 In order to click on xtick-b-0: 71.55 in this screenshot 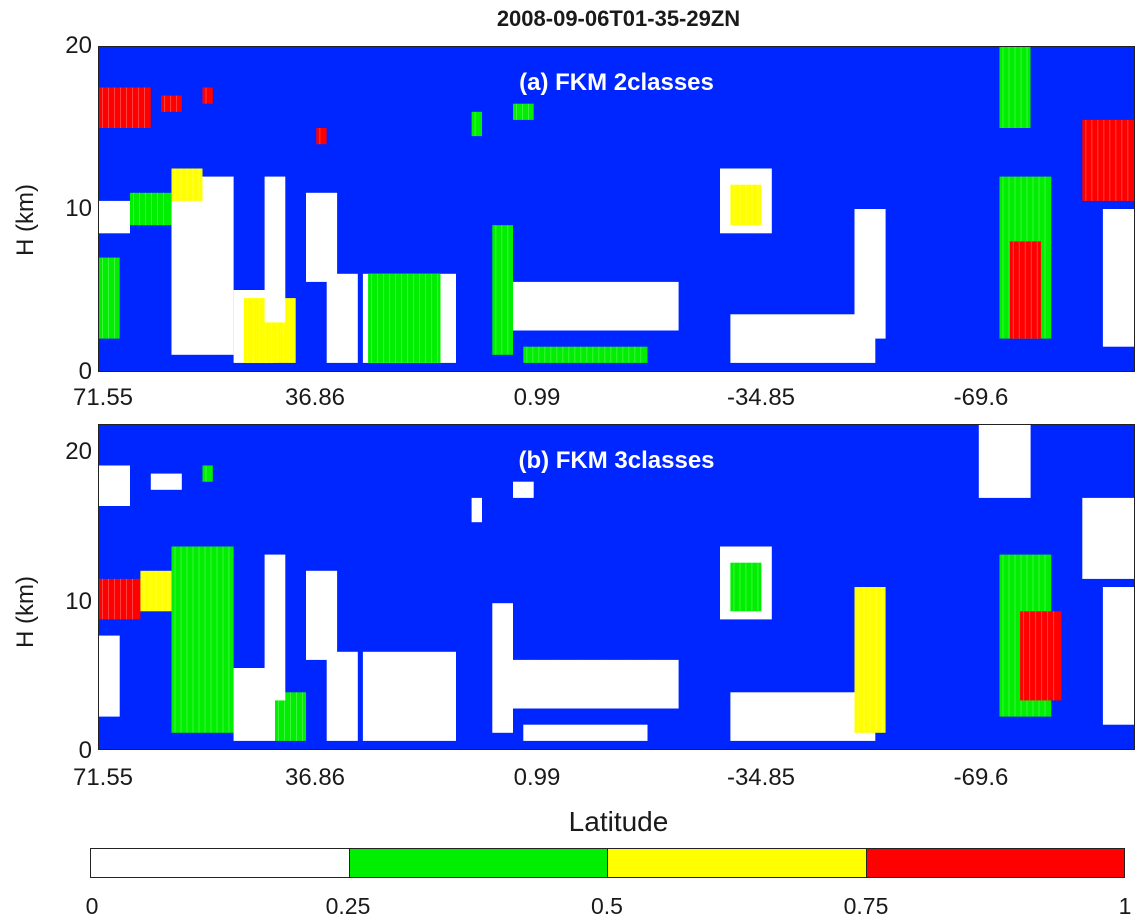, I will do `click(103, 777)`.